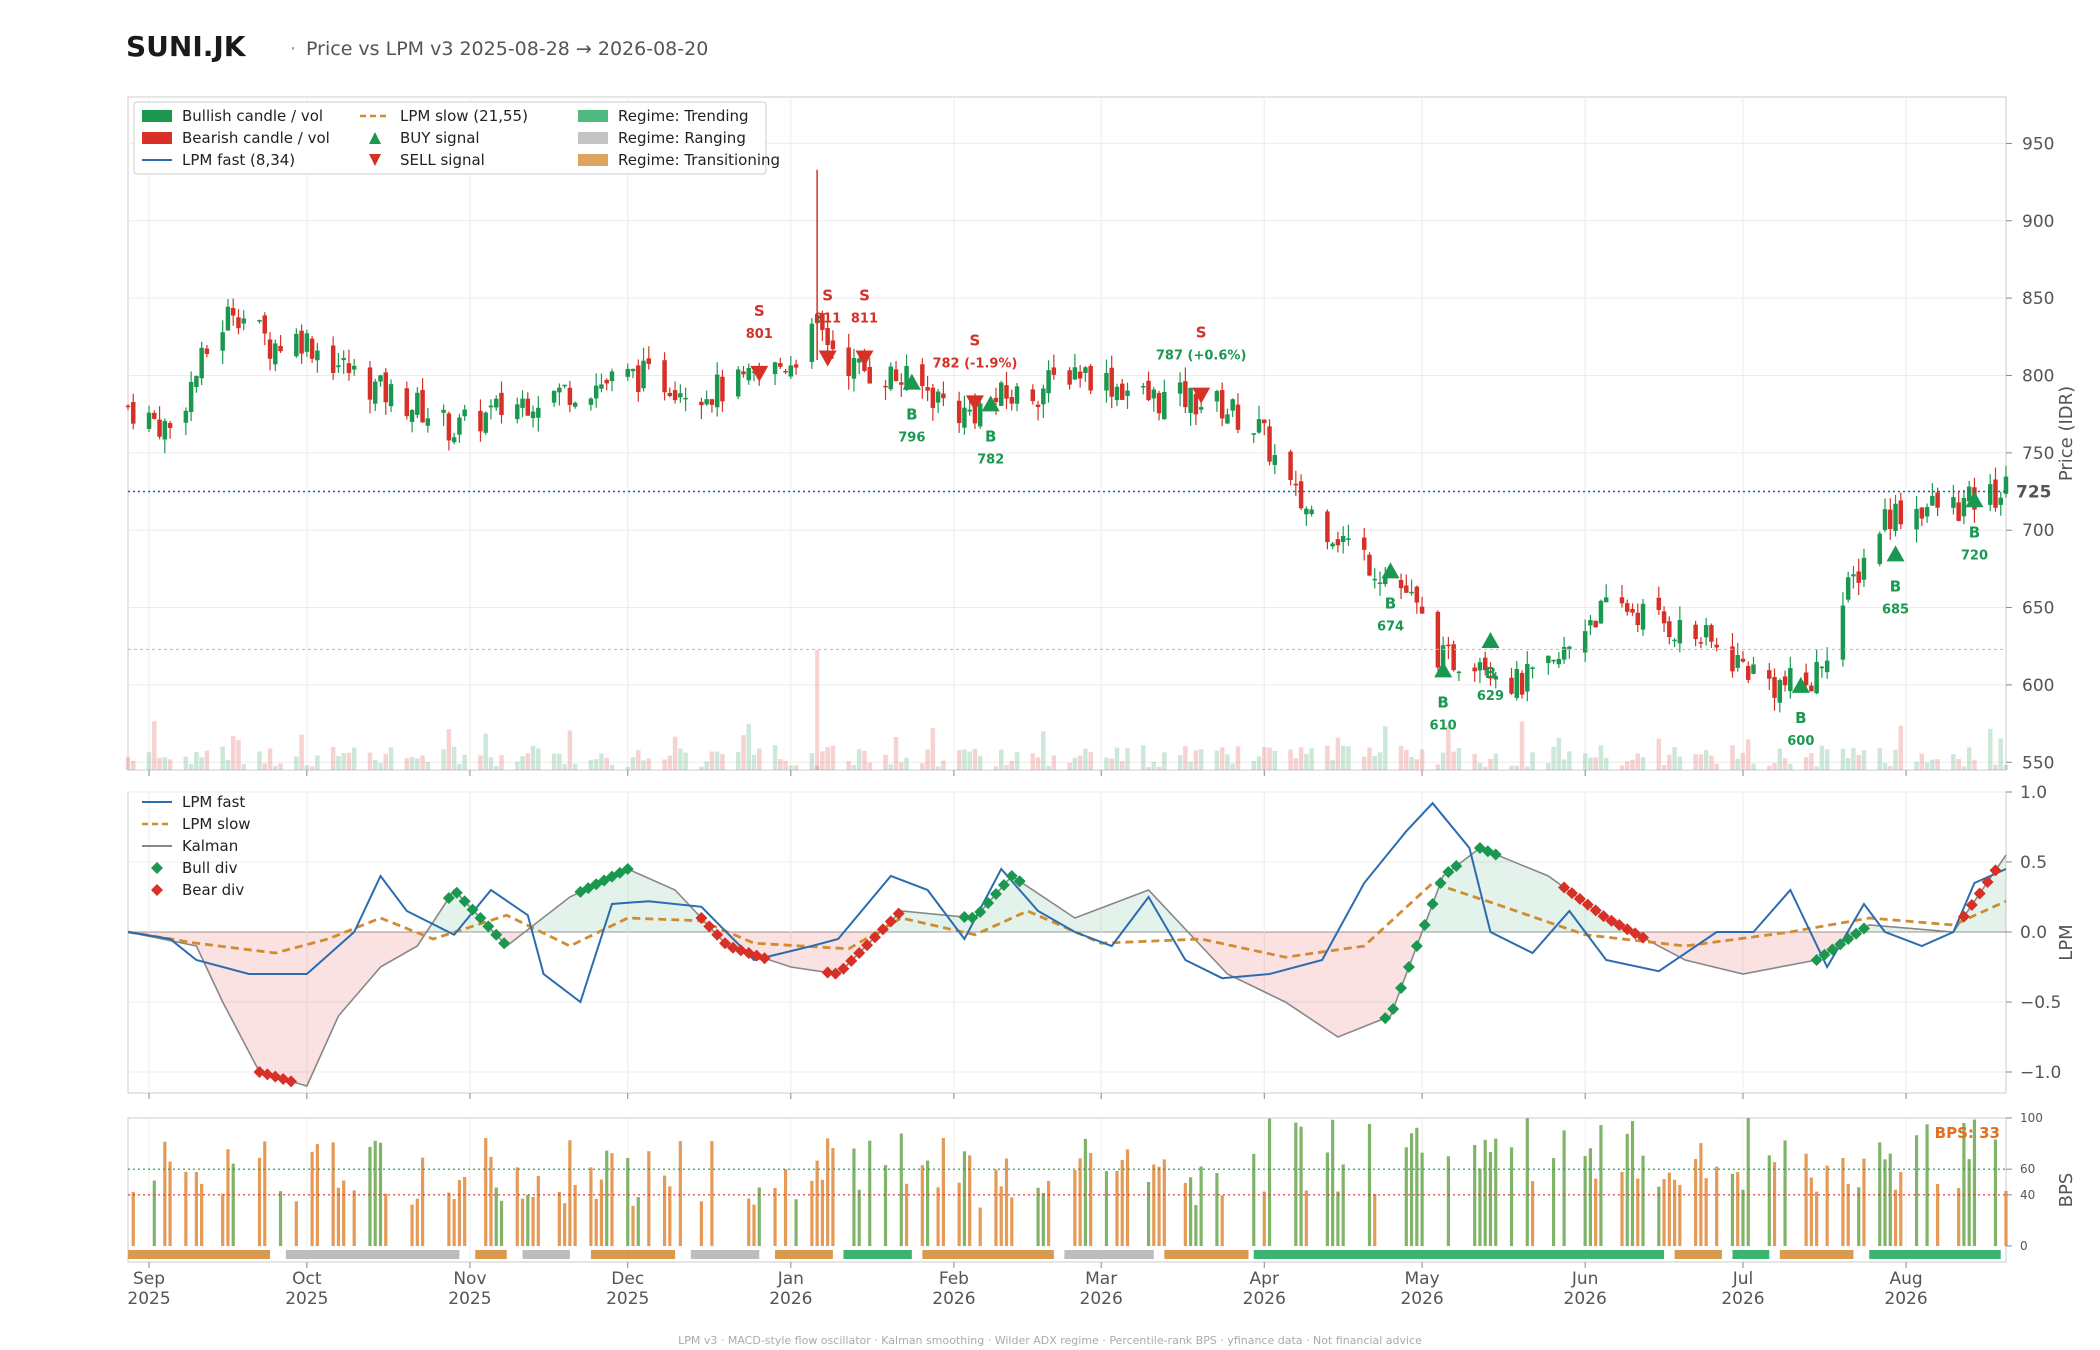  Describe the element at coordinates (216, 824) in the screenshot. I see `legend-label: LPM slow` at that location.